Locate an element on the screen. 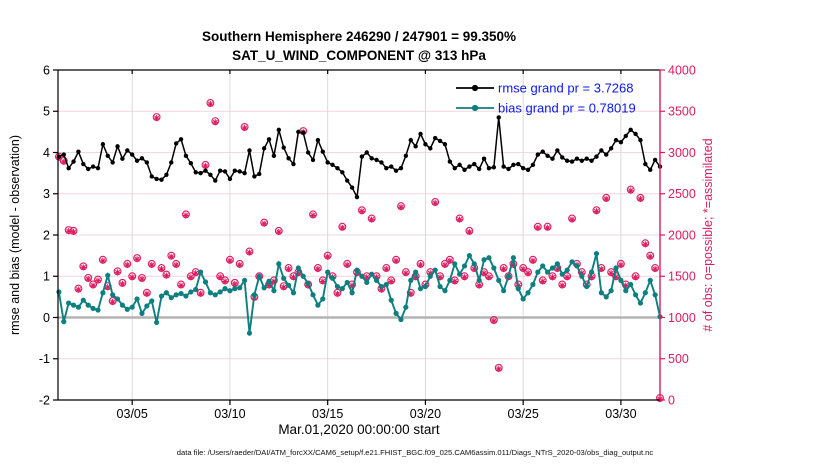  rmse-series is located at coordinates (359, 157).